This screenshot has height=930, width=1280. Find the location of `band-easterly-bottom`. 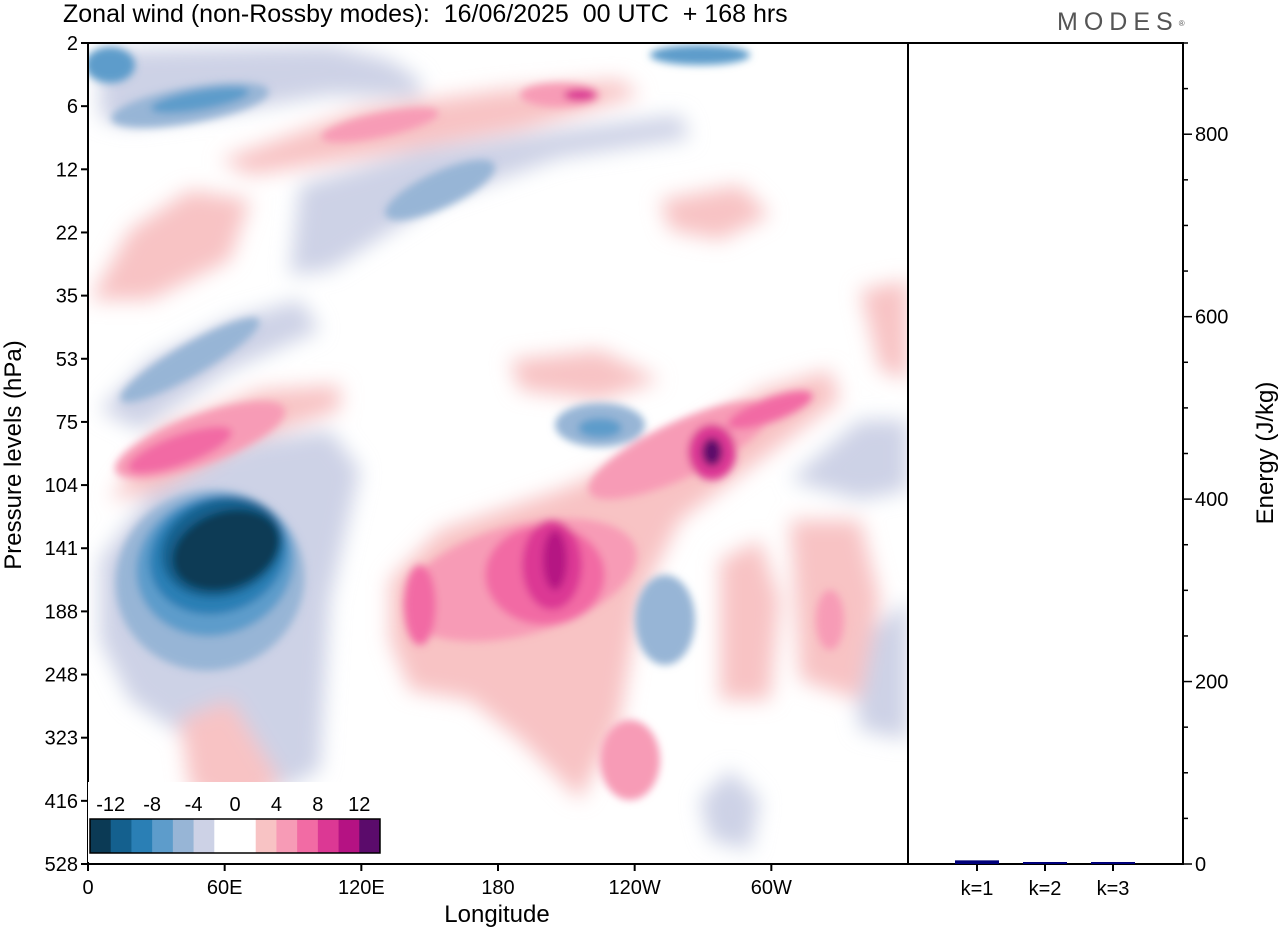

band-easterly-bottom is located at coordinates (730, 810).